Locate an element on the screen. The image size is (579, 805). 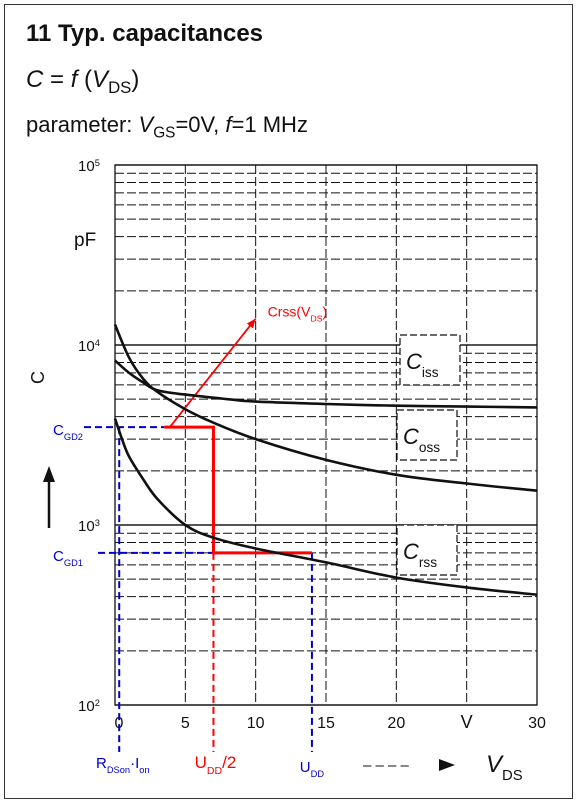
x-tick-label: V is located at coordinates (467, 722).